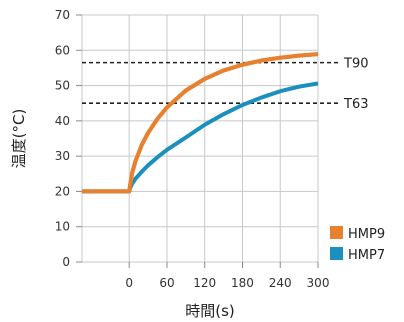  What do you see at coordinates (66, 262) in the screenshot?
I see `y-tick-label: 0` at bounding box center [66, 262].